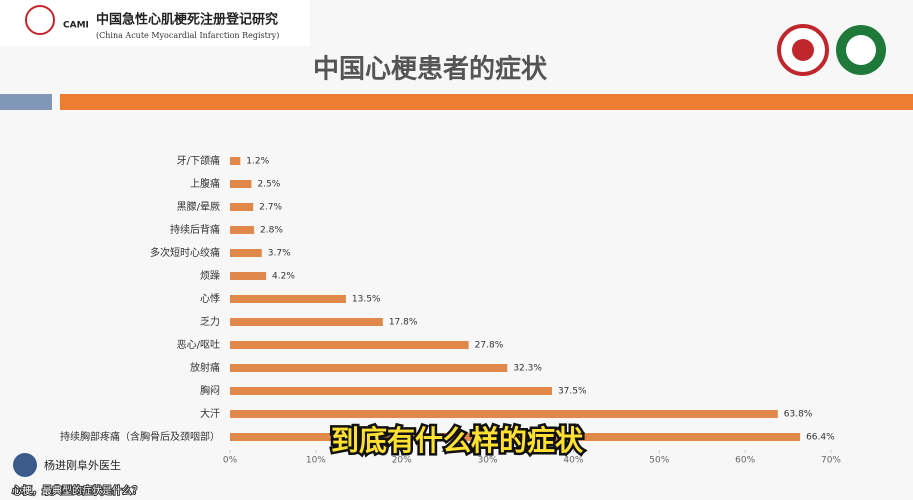  I want to click on category-label: 牙/下颌痛, so click(198, 160).